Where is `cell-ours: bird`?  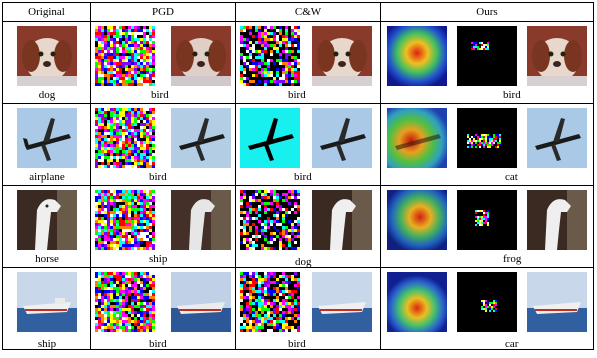
cell-ours: bird is located at coordinates (487, 62).